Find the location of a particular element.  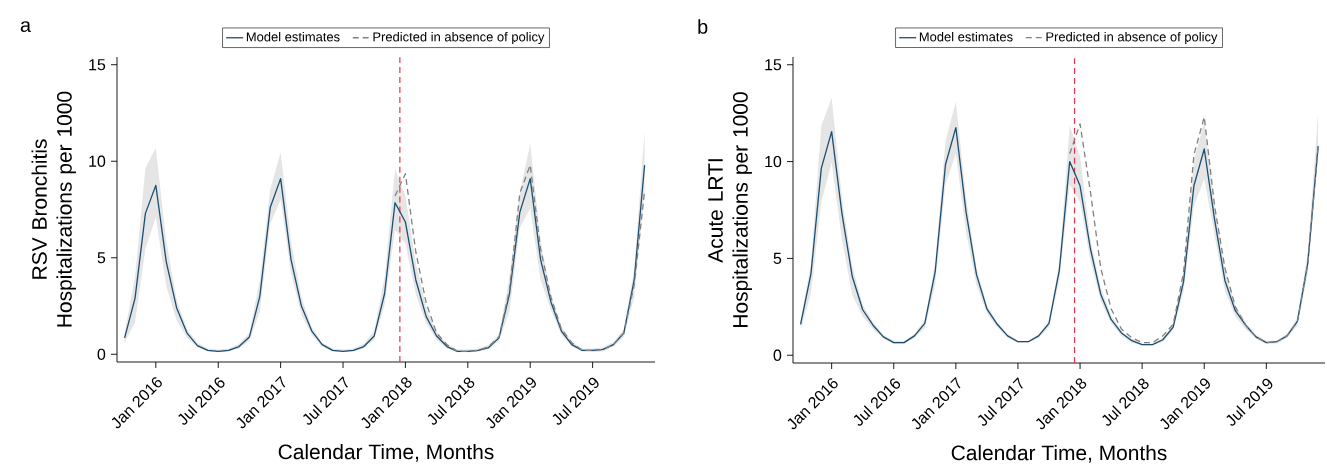

y-axis-title: Acute LRTI Hospitalizations per 1000 is located at coordinates (730, 209).